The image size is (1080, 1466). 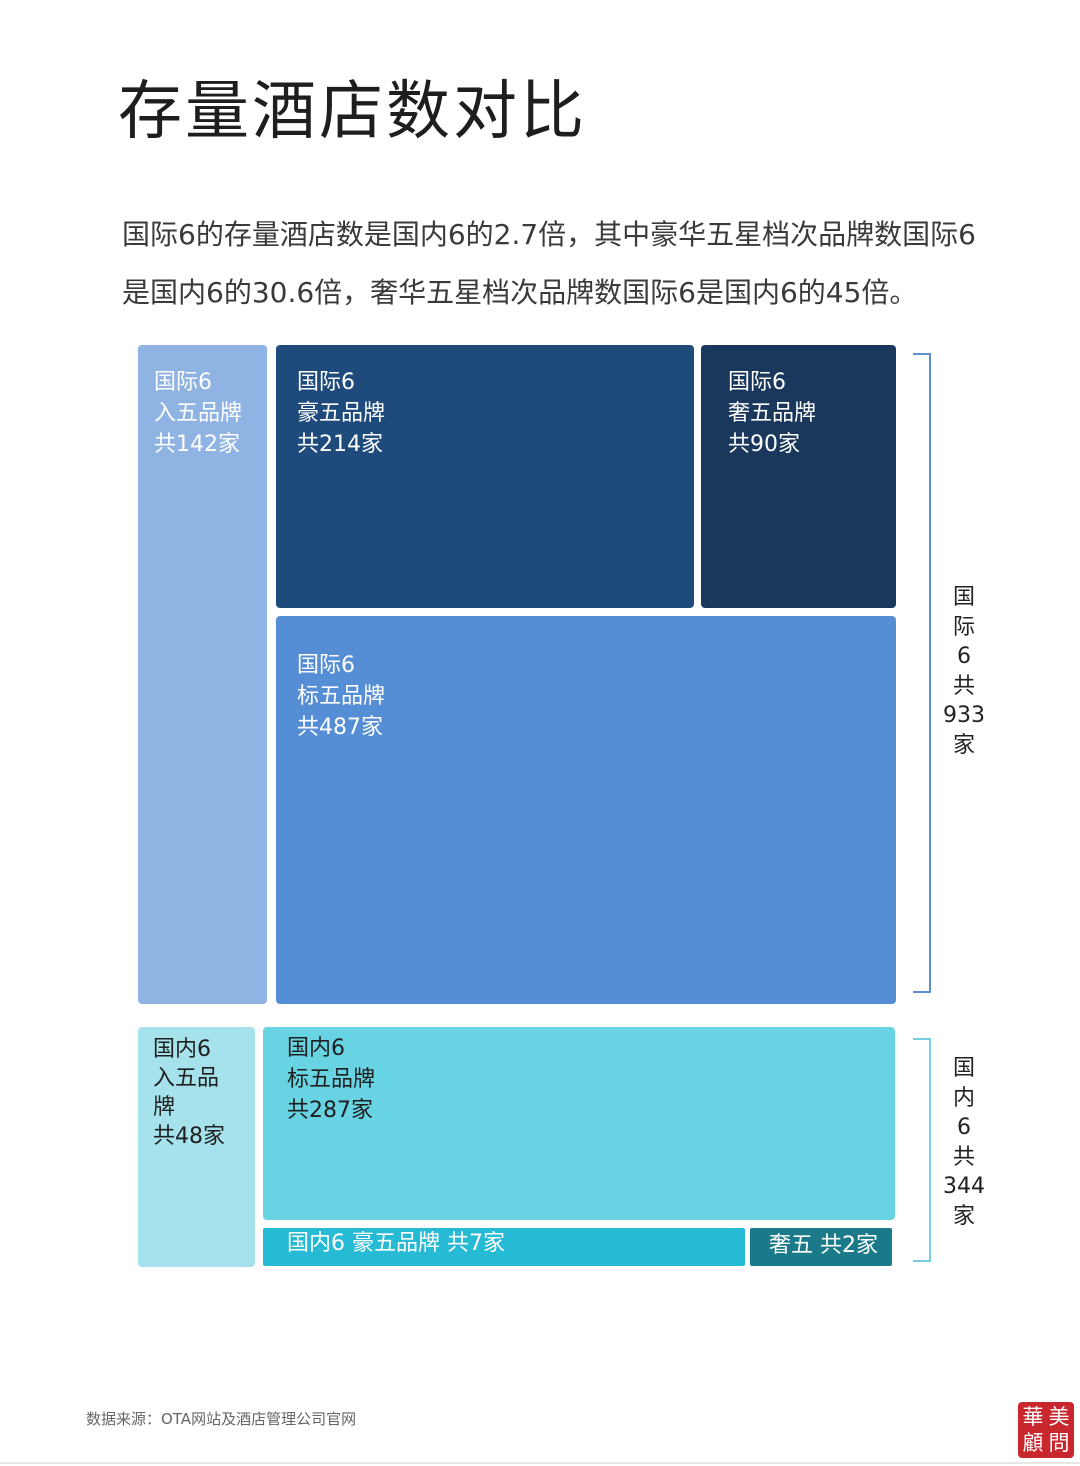 I want to click on label-dom-standard: 国内6 标五品牌 共287家, so click(x=331, y=1079).